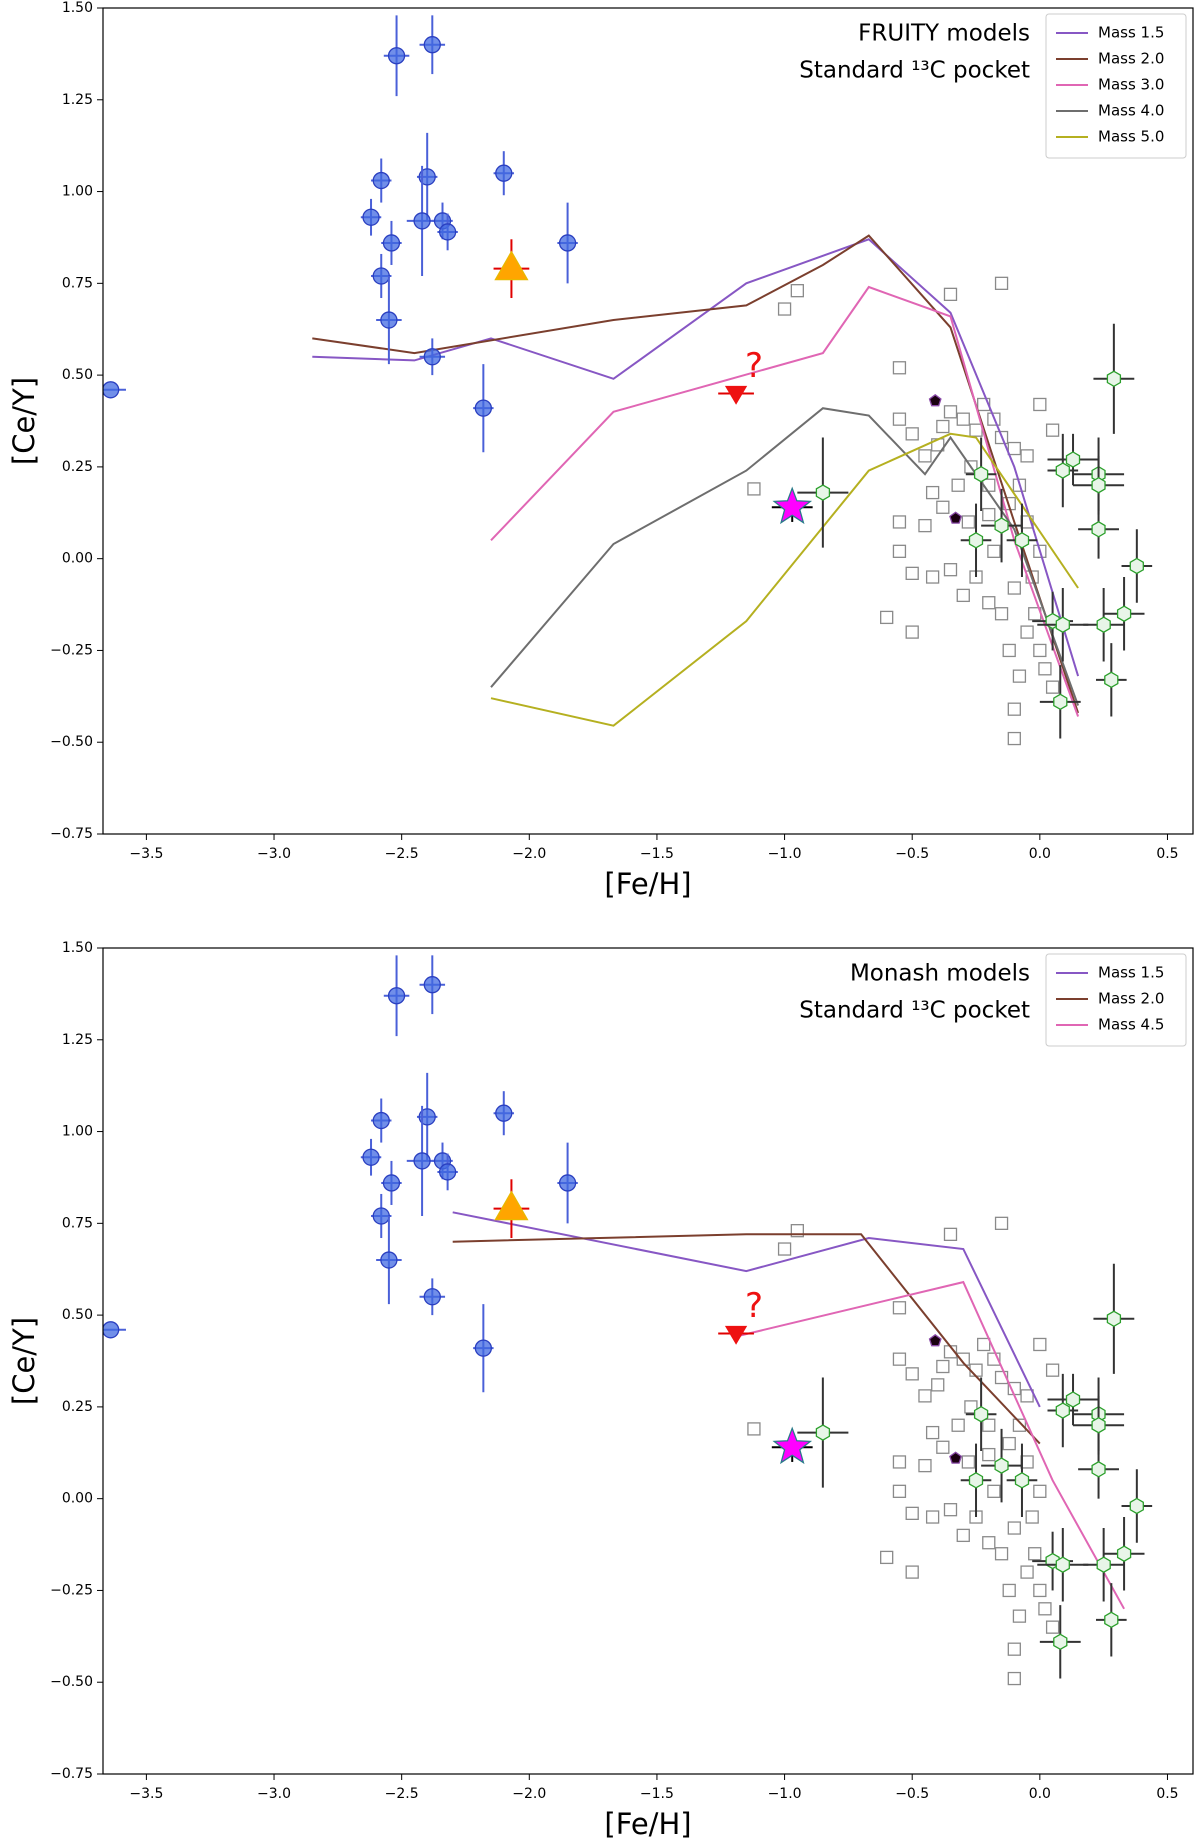 This screenshot has height=1848, width=1200. I want to click on x-tick-label: −0.5, so click(912, 854).